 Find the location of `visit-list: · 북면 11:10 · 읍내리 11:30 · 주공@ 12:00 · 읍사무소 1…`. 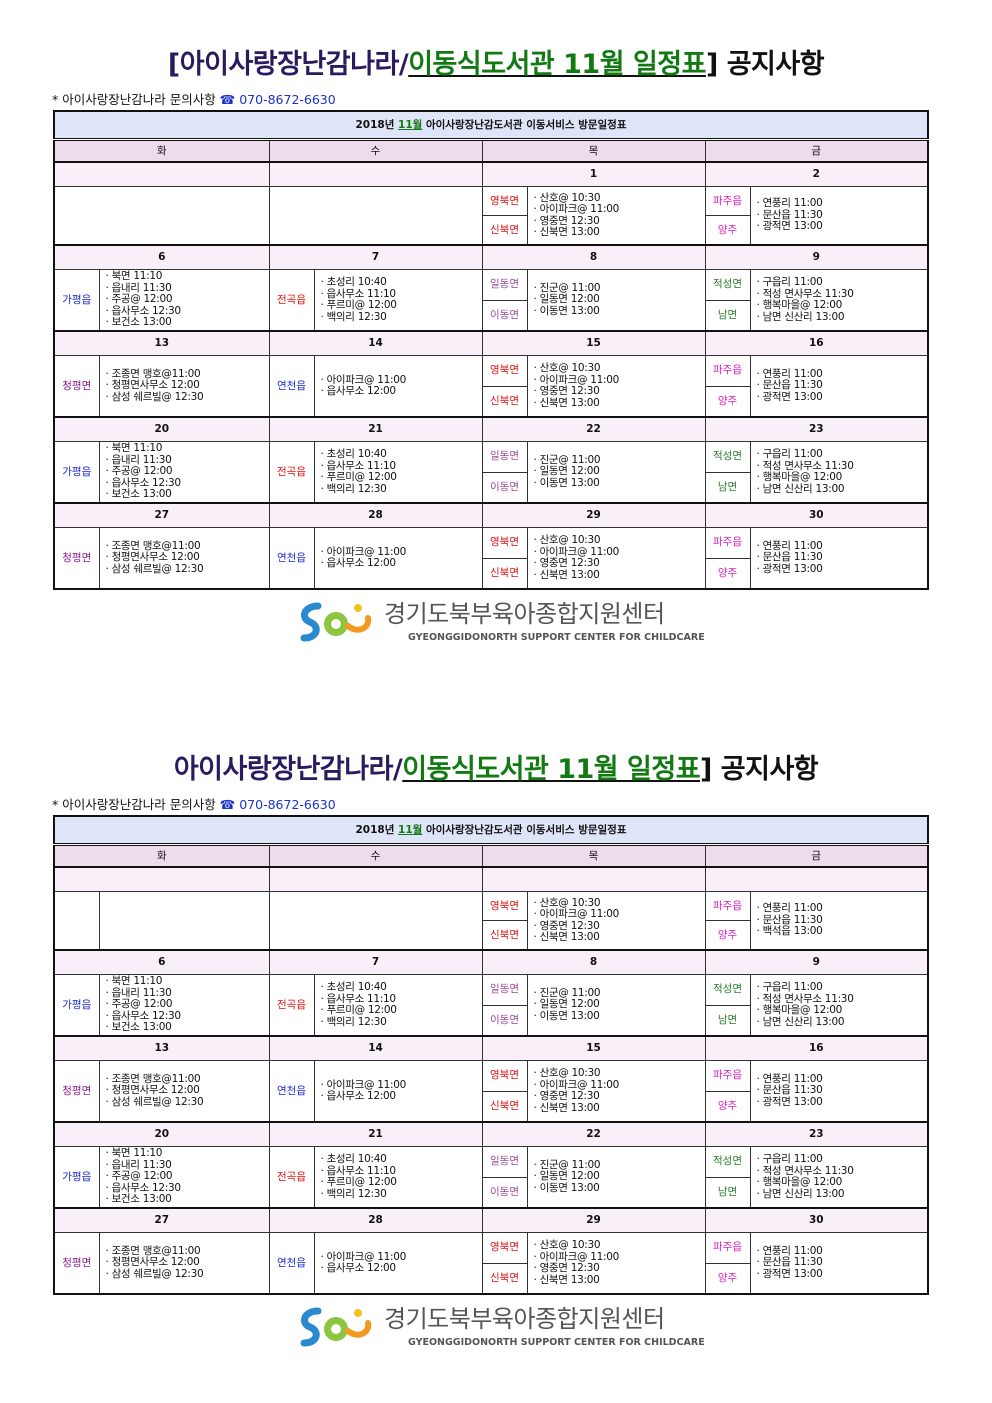

visit-list: · 북면 11:10 · 읍내리 11:30 · 주공@ 12:00 · 읍사무소 1… is located at coordinates (184, 1177).